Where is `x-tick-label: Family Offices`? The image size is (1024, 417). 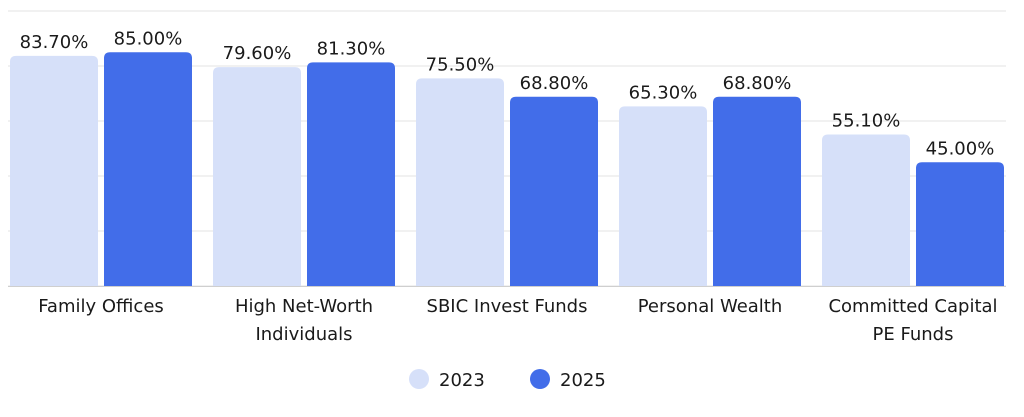
x-tick-label: Family Offices is located at coordinates (101, 306).